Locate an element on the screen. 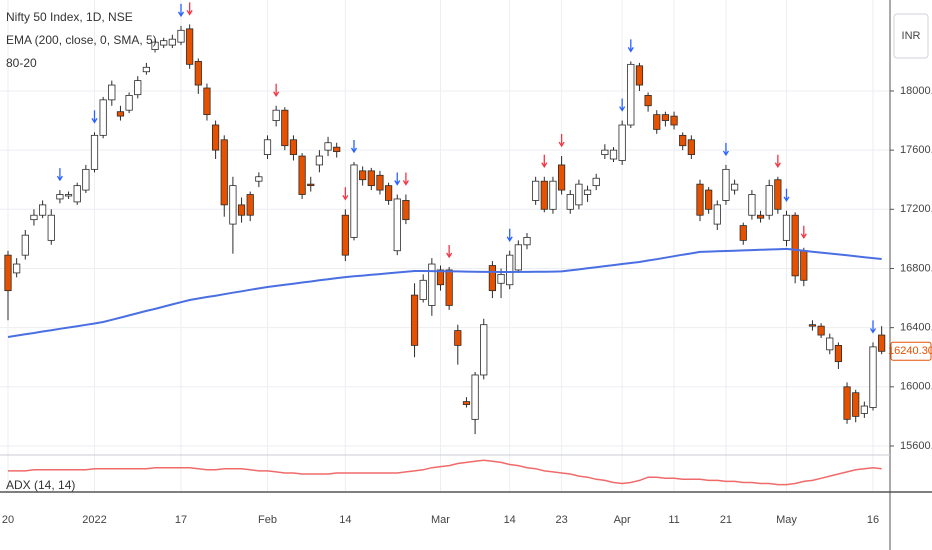 The height and width of the screenshot is (550, 932). y-tick-label: 17600.00 is located at coordinates (916, 150).